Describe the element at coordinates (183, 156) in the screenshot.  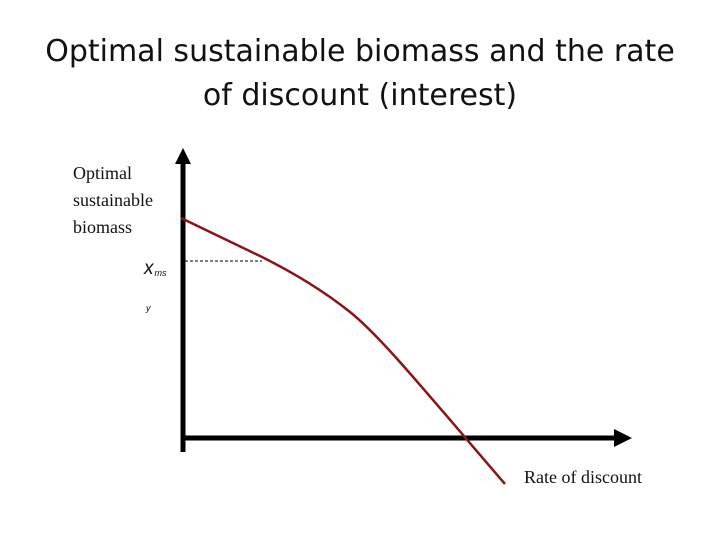
I see `y-axis-arrowhead` at that location.